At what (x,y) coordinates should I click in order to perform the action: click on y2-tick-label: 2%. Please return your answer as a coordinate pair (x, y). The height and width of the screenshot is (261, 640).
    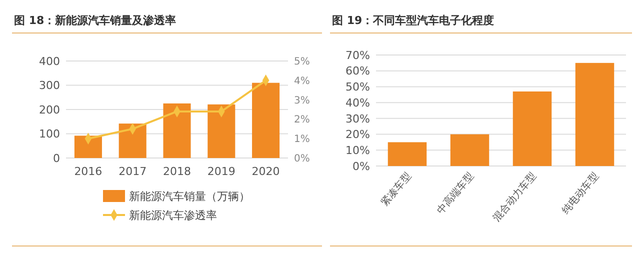
    Looking at the image, I should click on (302, 120).